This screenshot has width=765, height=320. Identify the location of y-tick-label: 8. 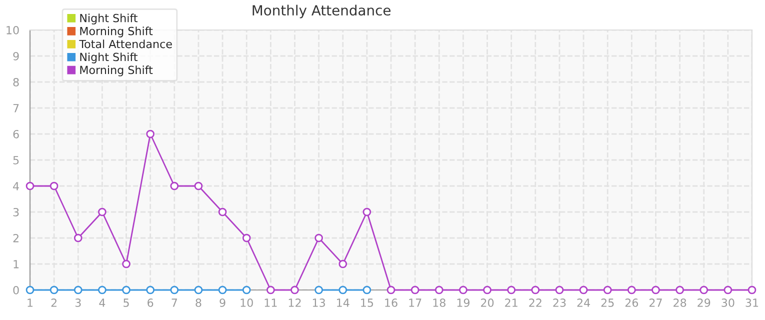
(16, 82).